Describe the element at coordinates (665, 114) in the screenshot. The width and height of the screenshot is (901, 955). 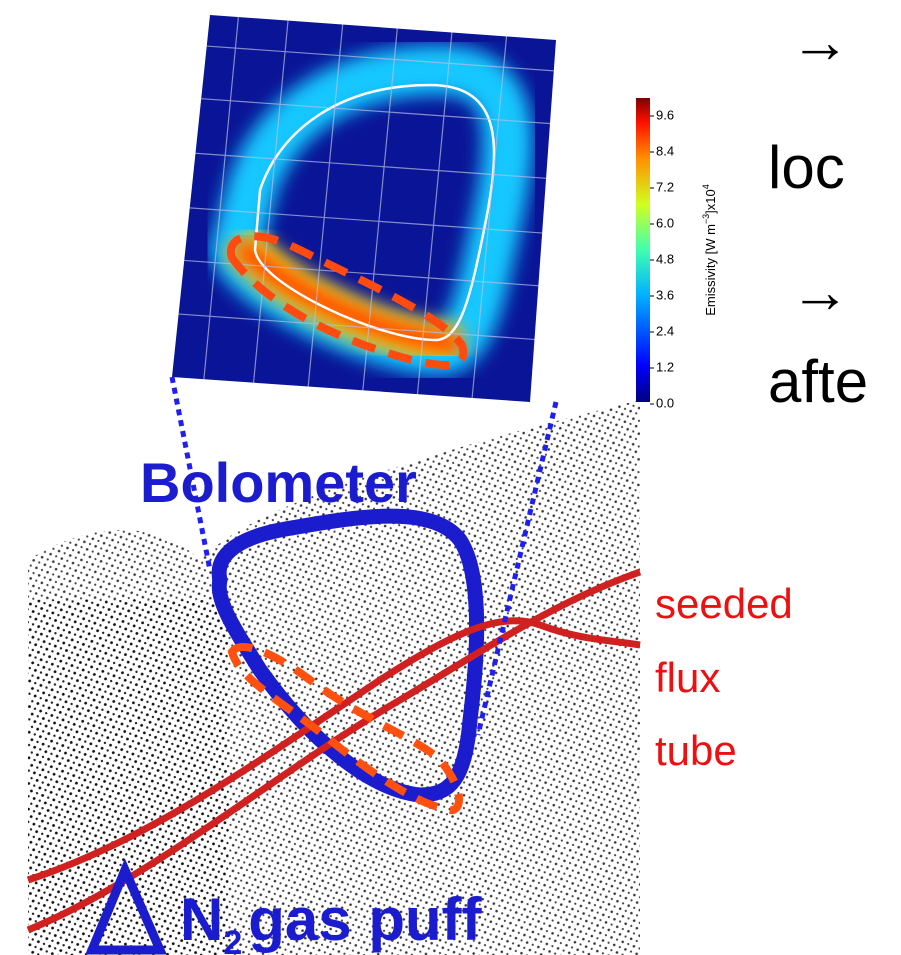
I see `colorbar-tick-label: 9.6` at that location.